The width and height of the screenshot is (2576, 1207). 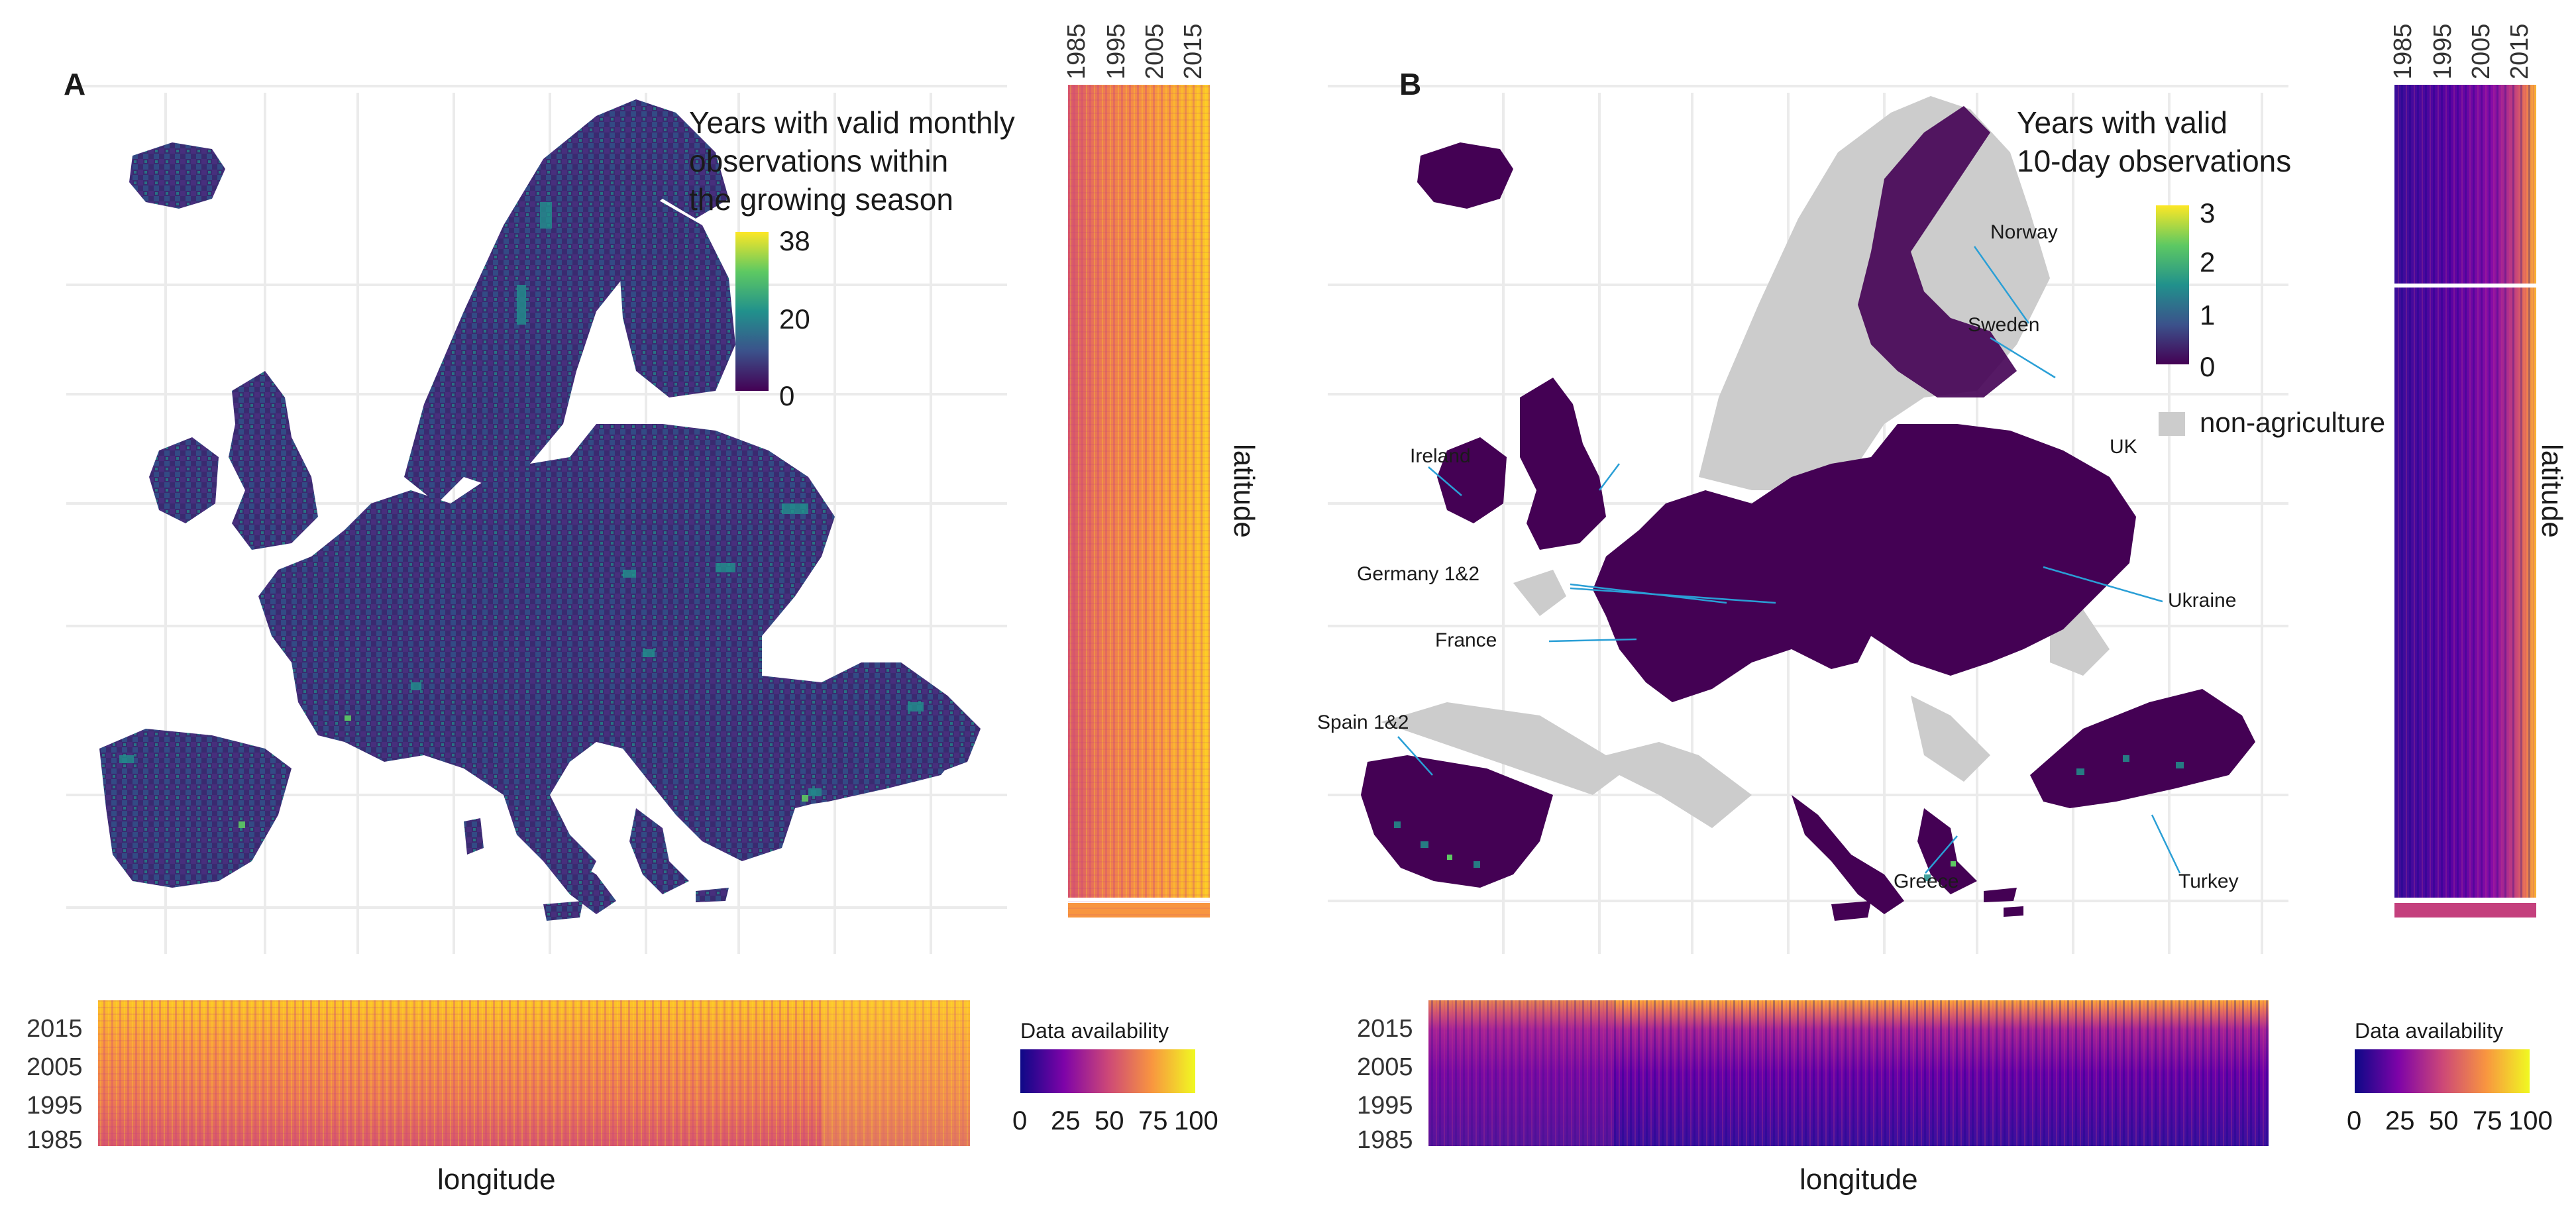 I want to click on panel-letter-a: A, so click(x=75, y=84).